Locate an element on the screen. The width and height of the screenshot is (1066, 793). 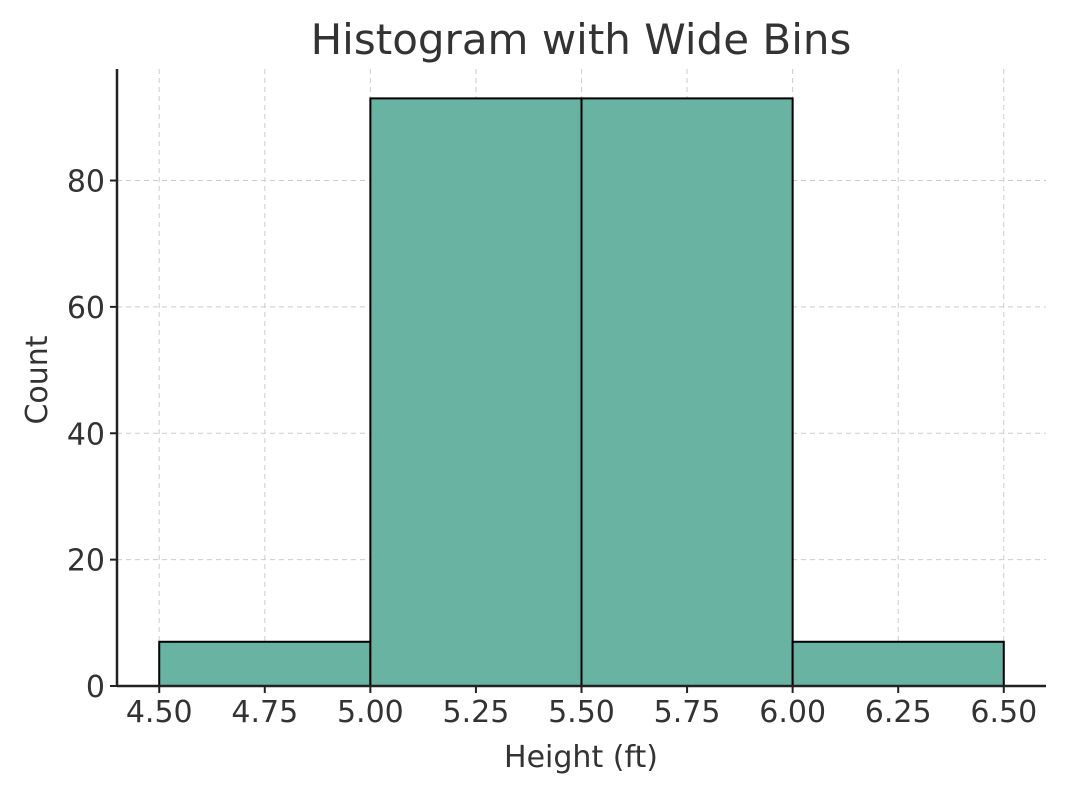
x-tick-label-8: 6.50 is located at coordinates (1003, 712).